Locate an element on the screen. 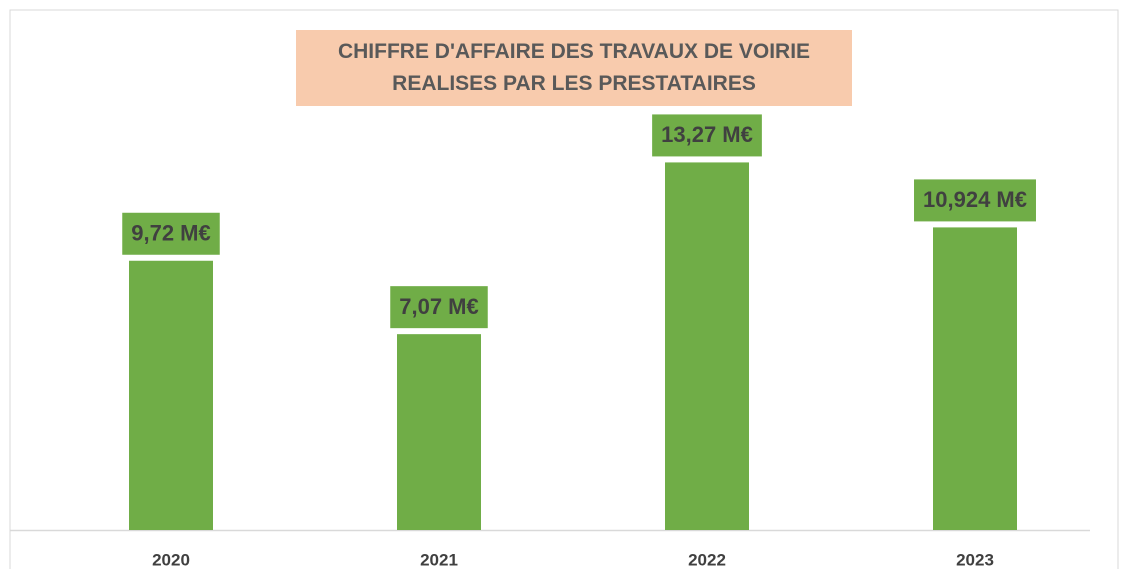 This screenshot has width=1128, height=569. data-label: 7,07 M€ is located at coordinates (439, 306).